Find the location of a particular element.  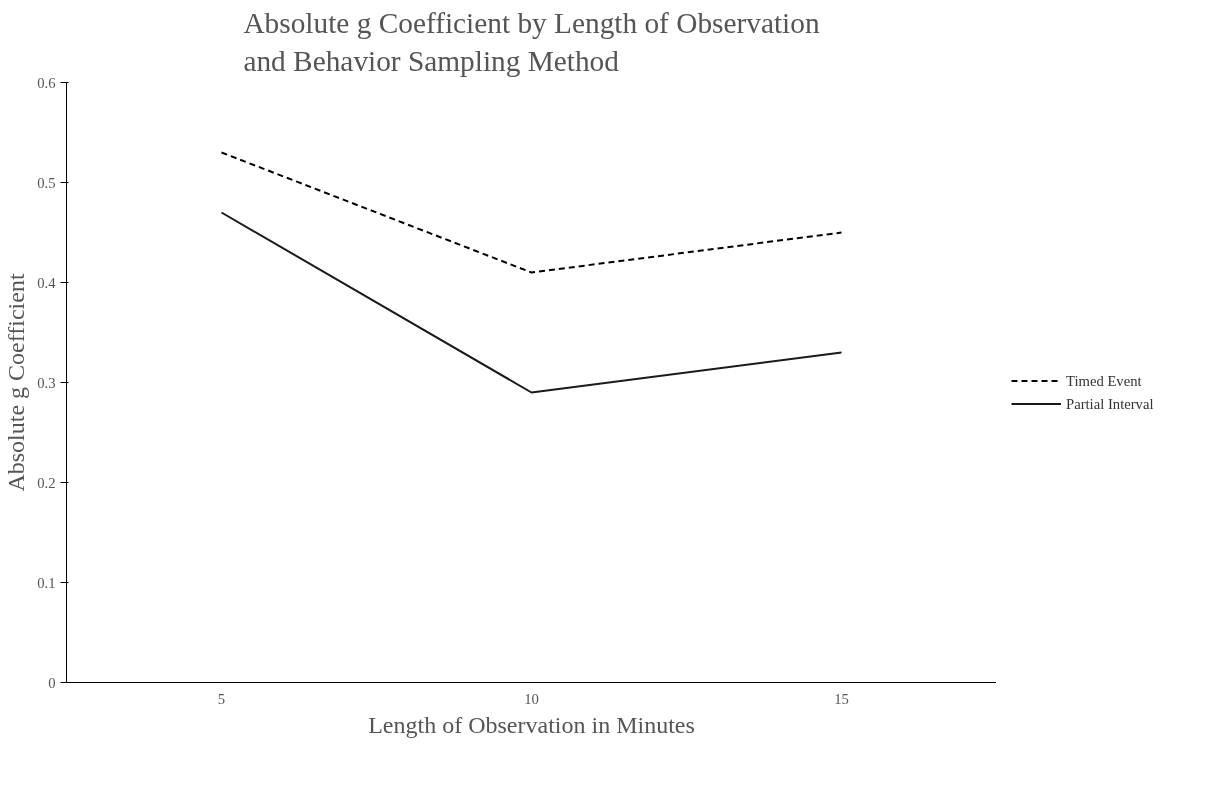

y-tick-label: 0.5 is located at coordinates (46, 182).